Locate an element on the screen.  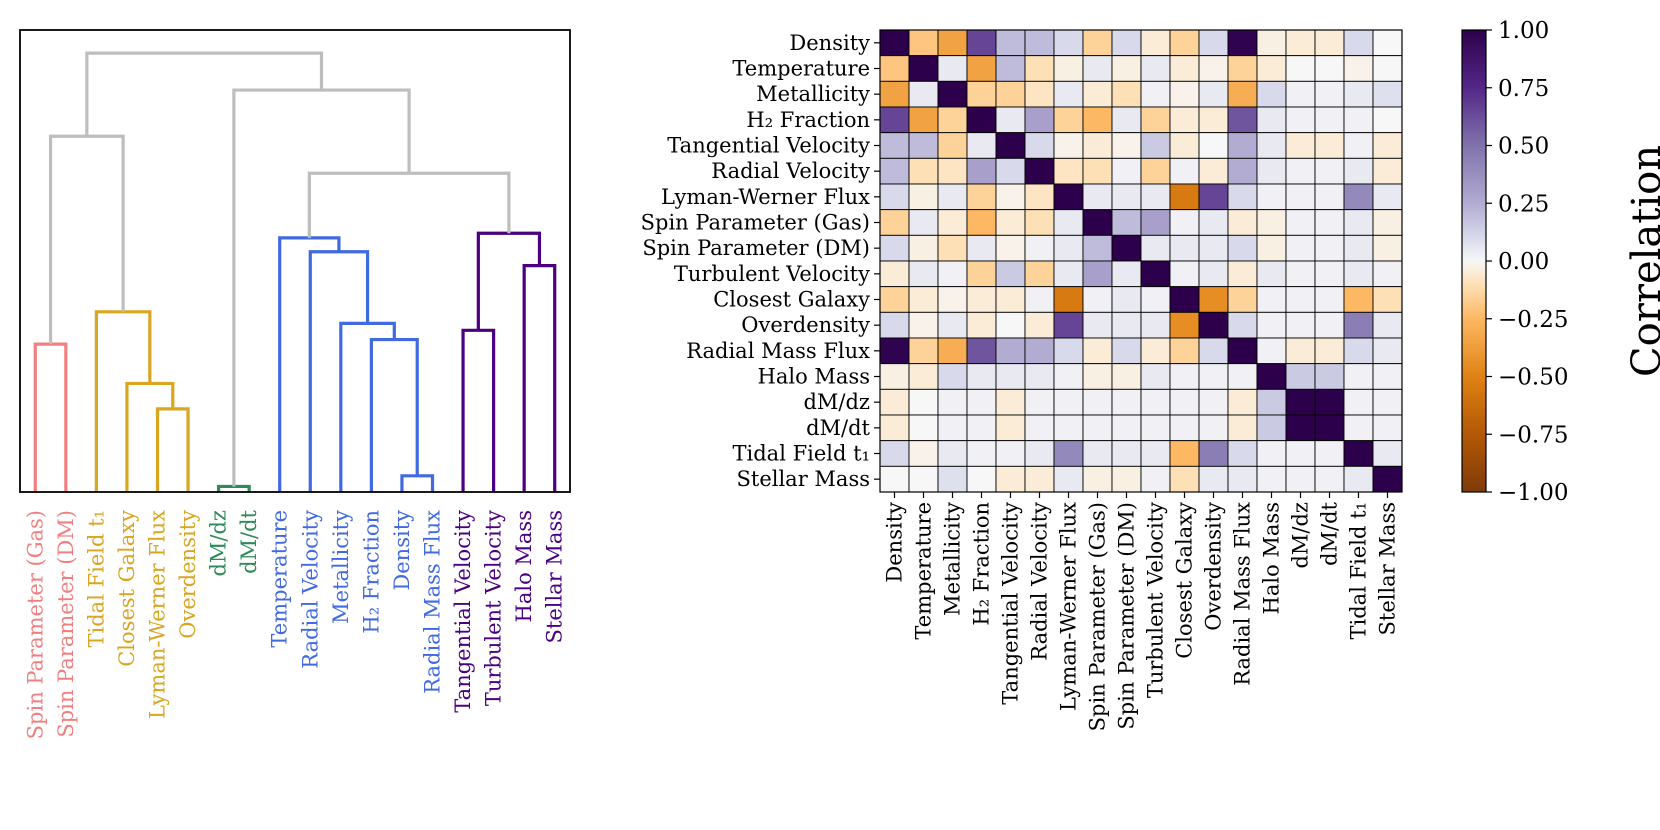
colorbar-tick-label: −0.75 is located at coordinates (1533, 435).